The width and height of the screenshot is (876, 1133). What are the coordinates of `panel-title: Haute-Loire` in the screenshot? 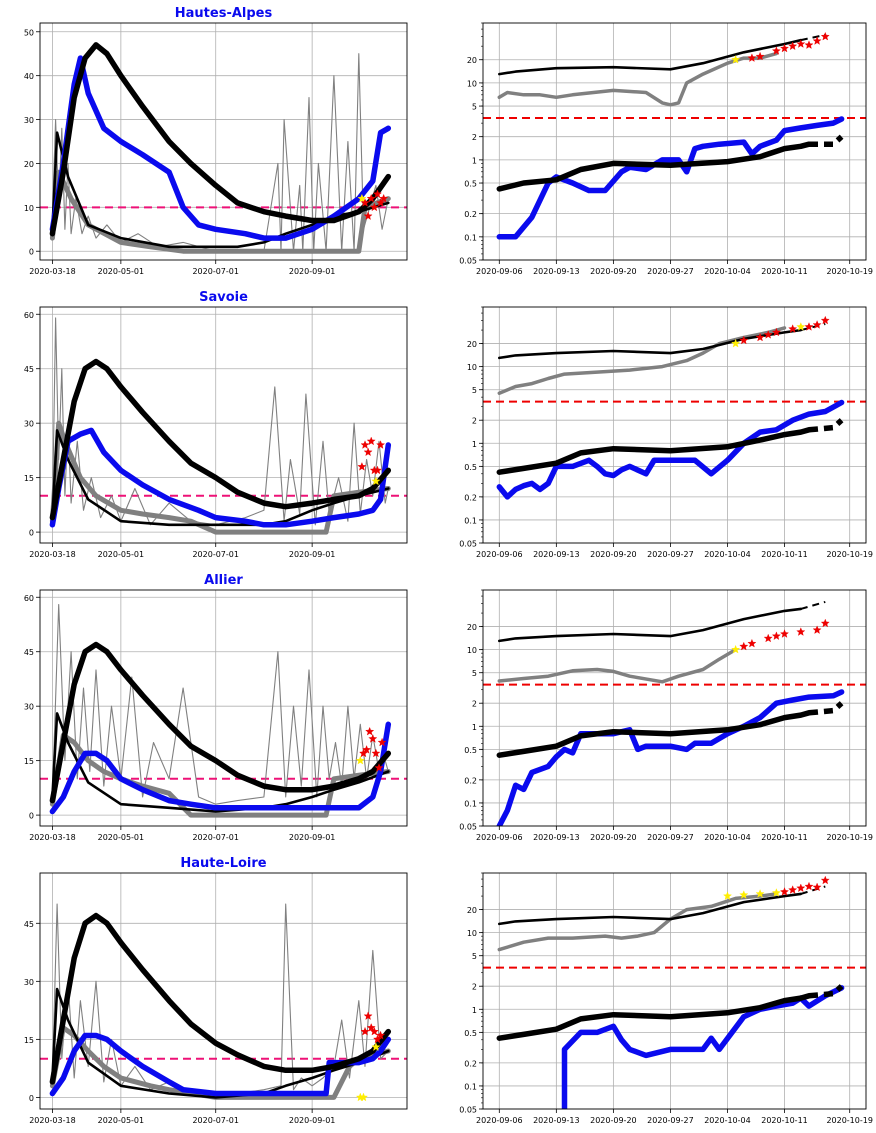 It's located at (223, 863).